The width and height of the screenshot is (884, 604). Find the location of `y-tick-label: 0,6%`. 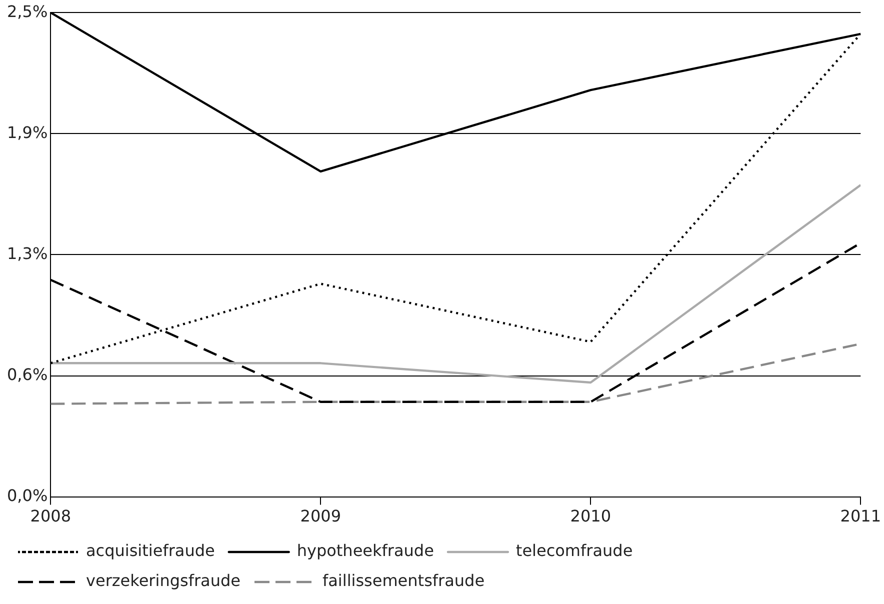

y-tick-label: 0,6% is located at coordinates (27, 374).